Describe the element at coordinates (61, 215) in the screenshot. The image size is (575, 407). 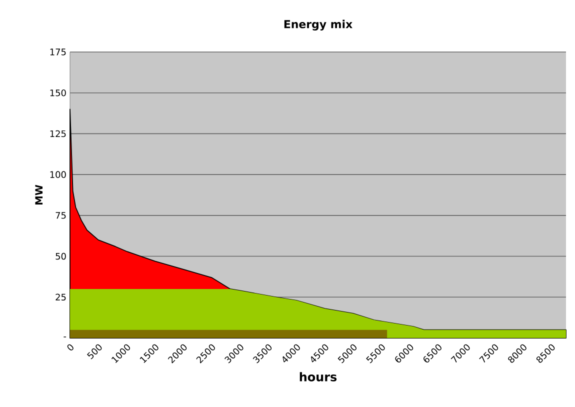
I see `y-tick-label: 75` at that location.